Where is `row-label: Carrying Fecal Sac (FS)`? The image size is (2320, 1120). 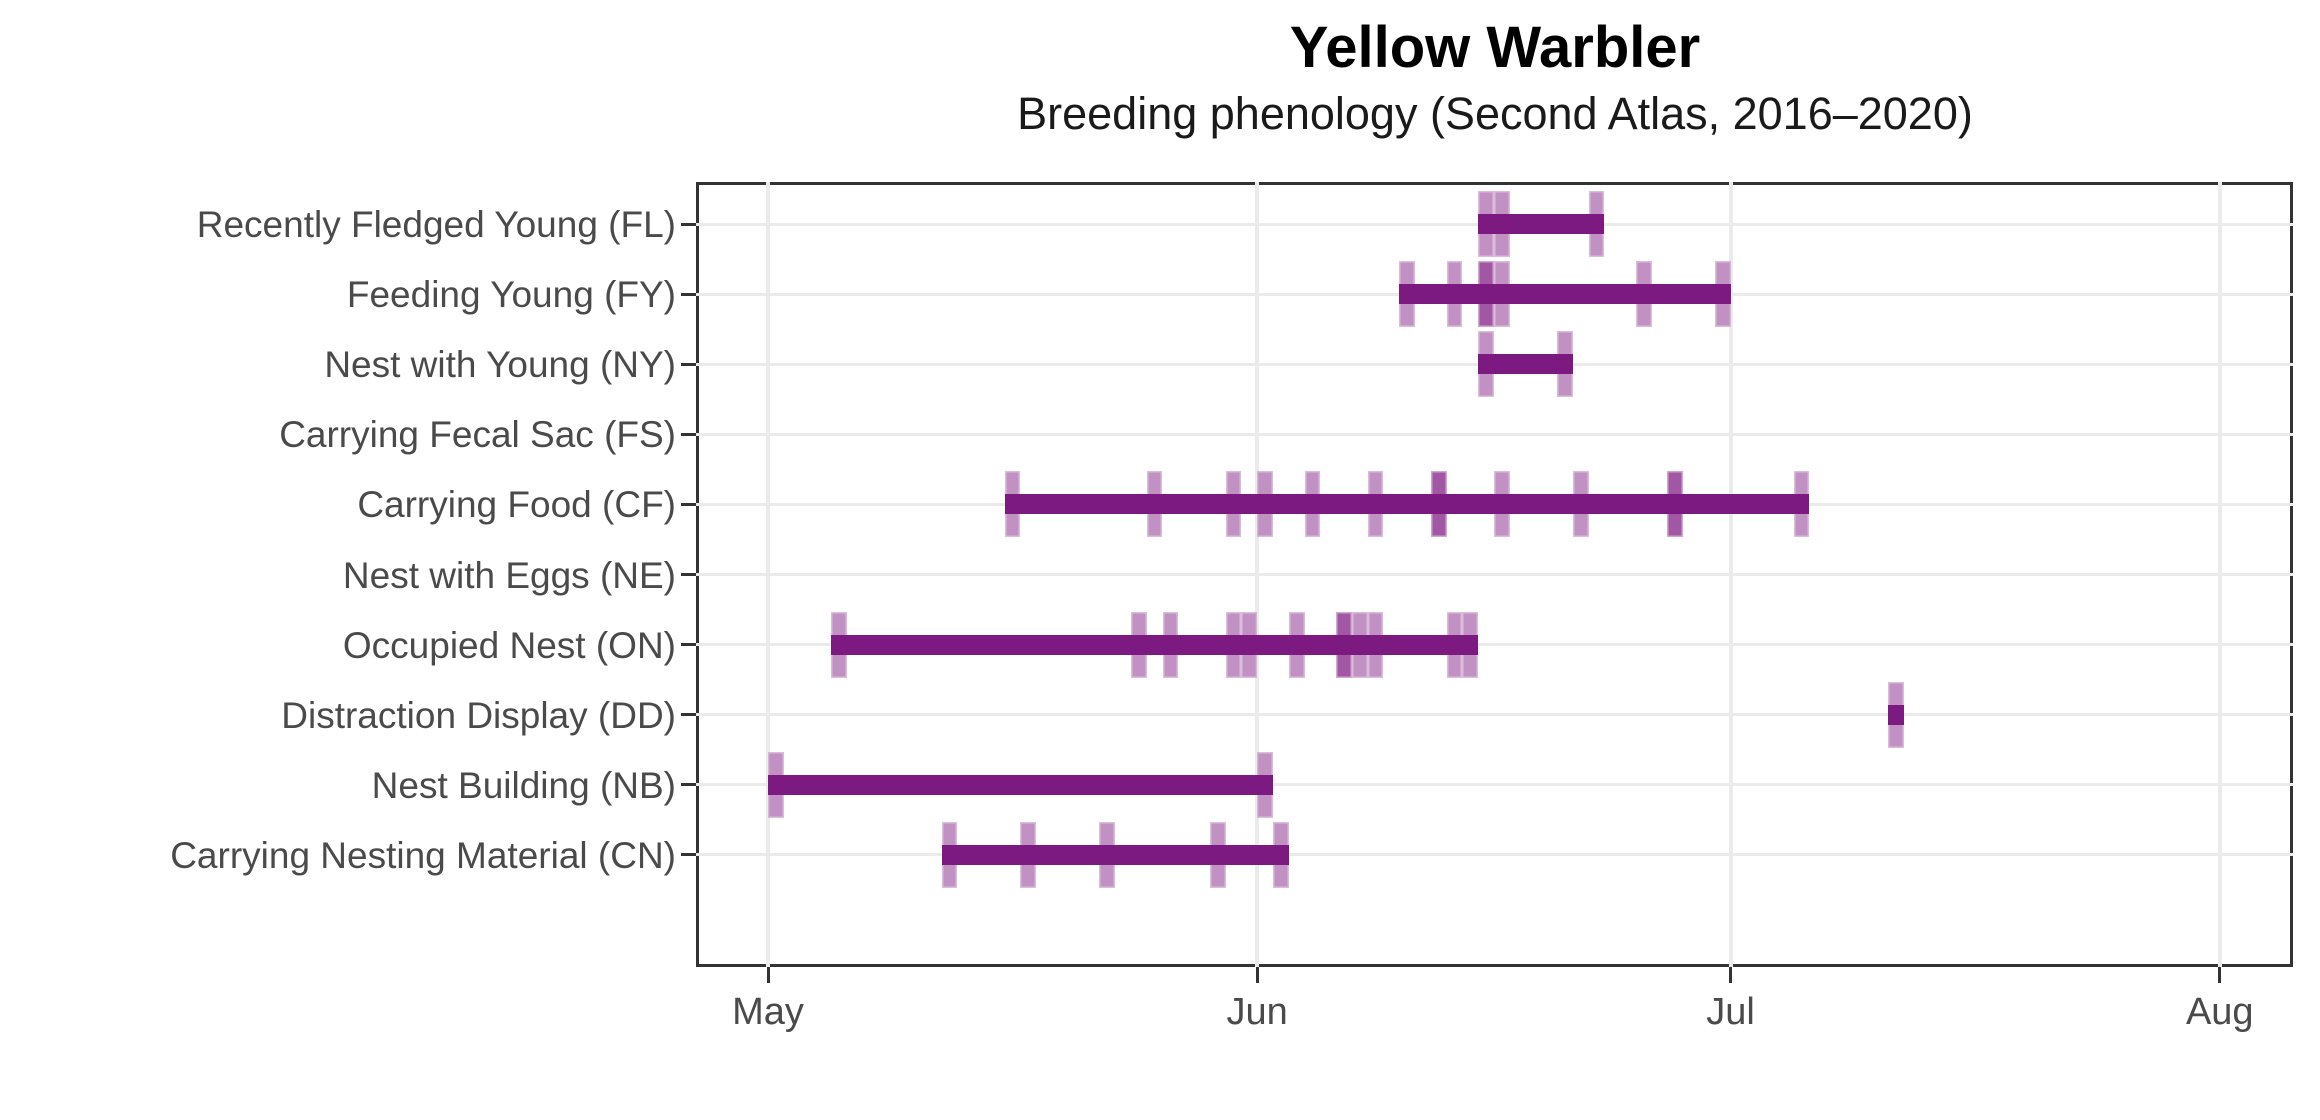
row-label: Carrying Fecal Sac (FS) is located at coordinates (477, 435).